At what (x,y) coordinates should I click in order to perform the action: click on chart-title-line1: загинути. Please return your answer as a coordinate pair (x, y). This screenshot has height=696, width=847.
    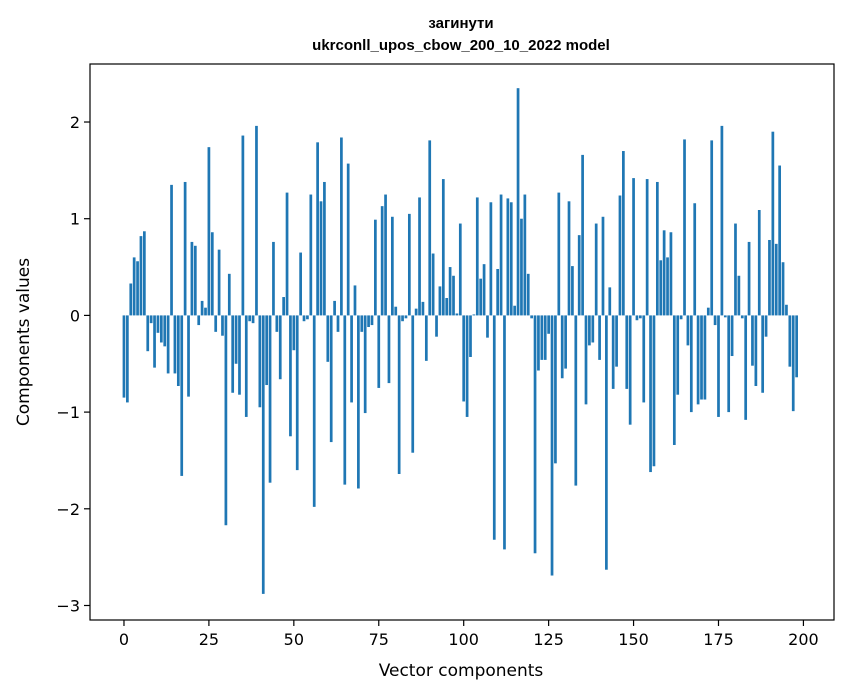
    Looking at the image, I should click on (460, 23).